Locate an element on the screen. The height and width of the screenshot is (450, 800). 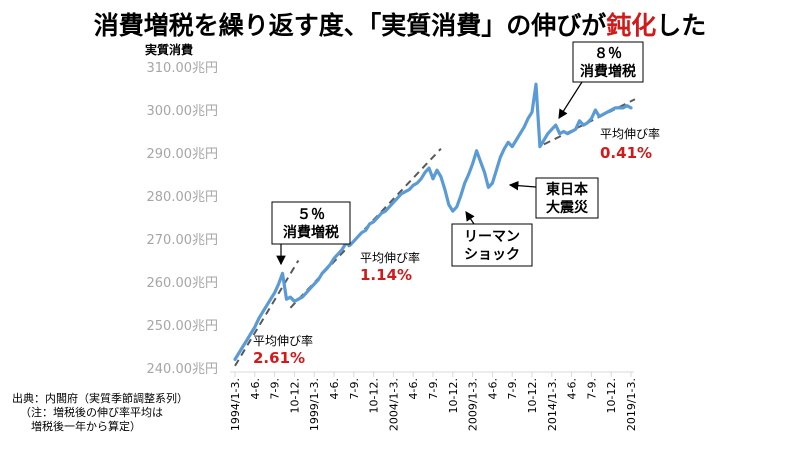
x-tick-label: 2004/1-3. is located at coordinates (393, 404).